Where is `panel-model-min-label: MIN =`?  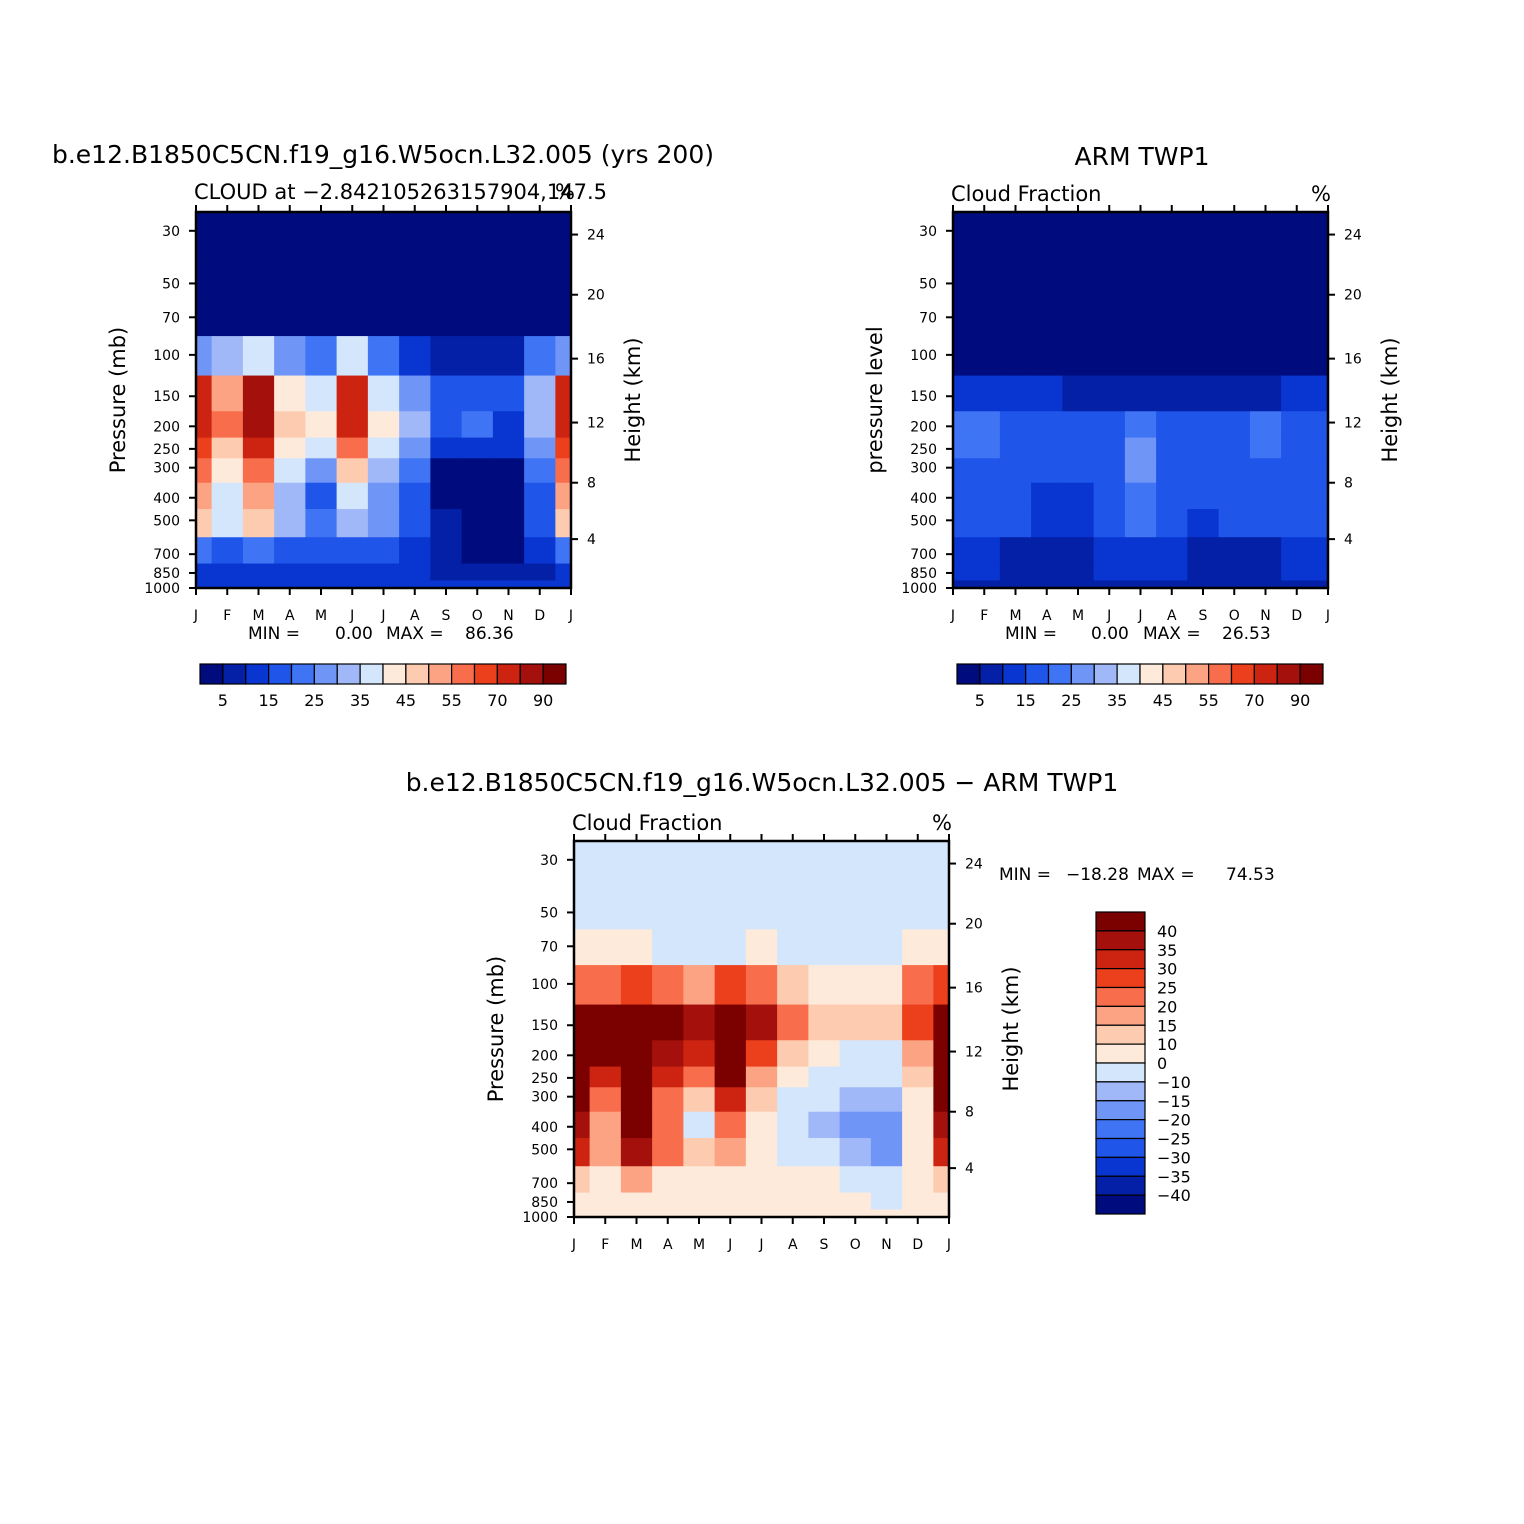 panel-model-min-label: MIN = is located at coordinates (274, 634).